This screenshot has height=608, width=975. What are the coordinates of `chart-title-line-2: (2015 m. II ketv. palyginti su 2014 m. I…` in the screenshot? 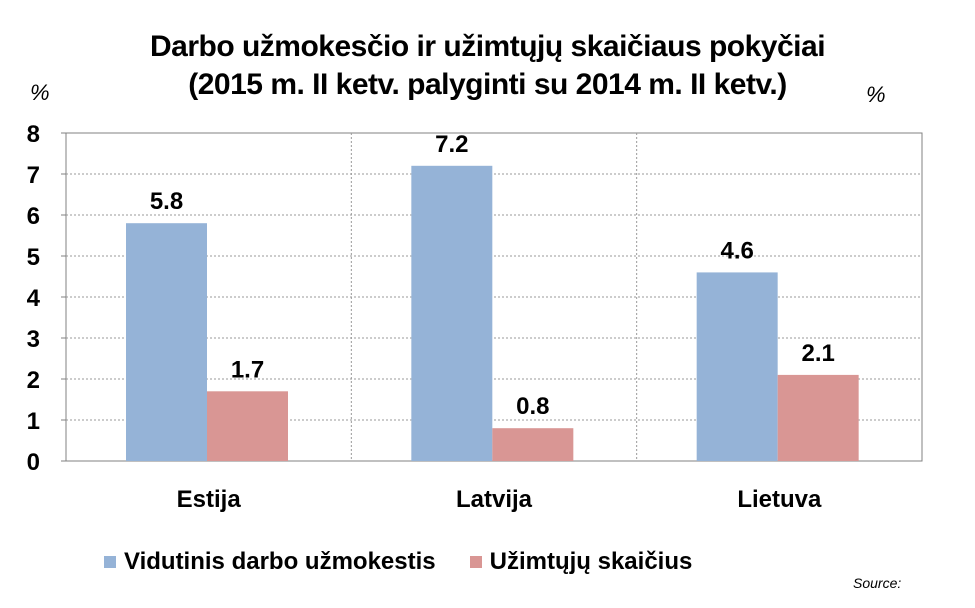 It's located at (487, 84).